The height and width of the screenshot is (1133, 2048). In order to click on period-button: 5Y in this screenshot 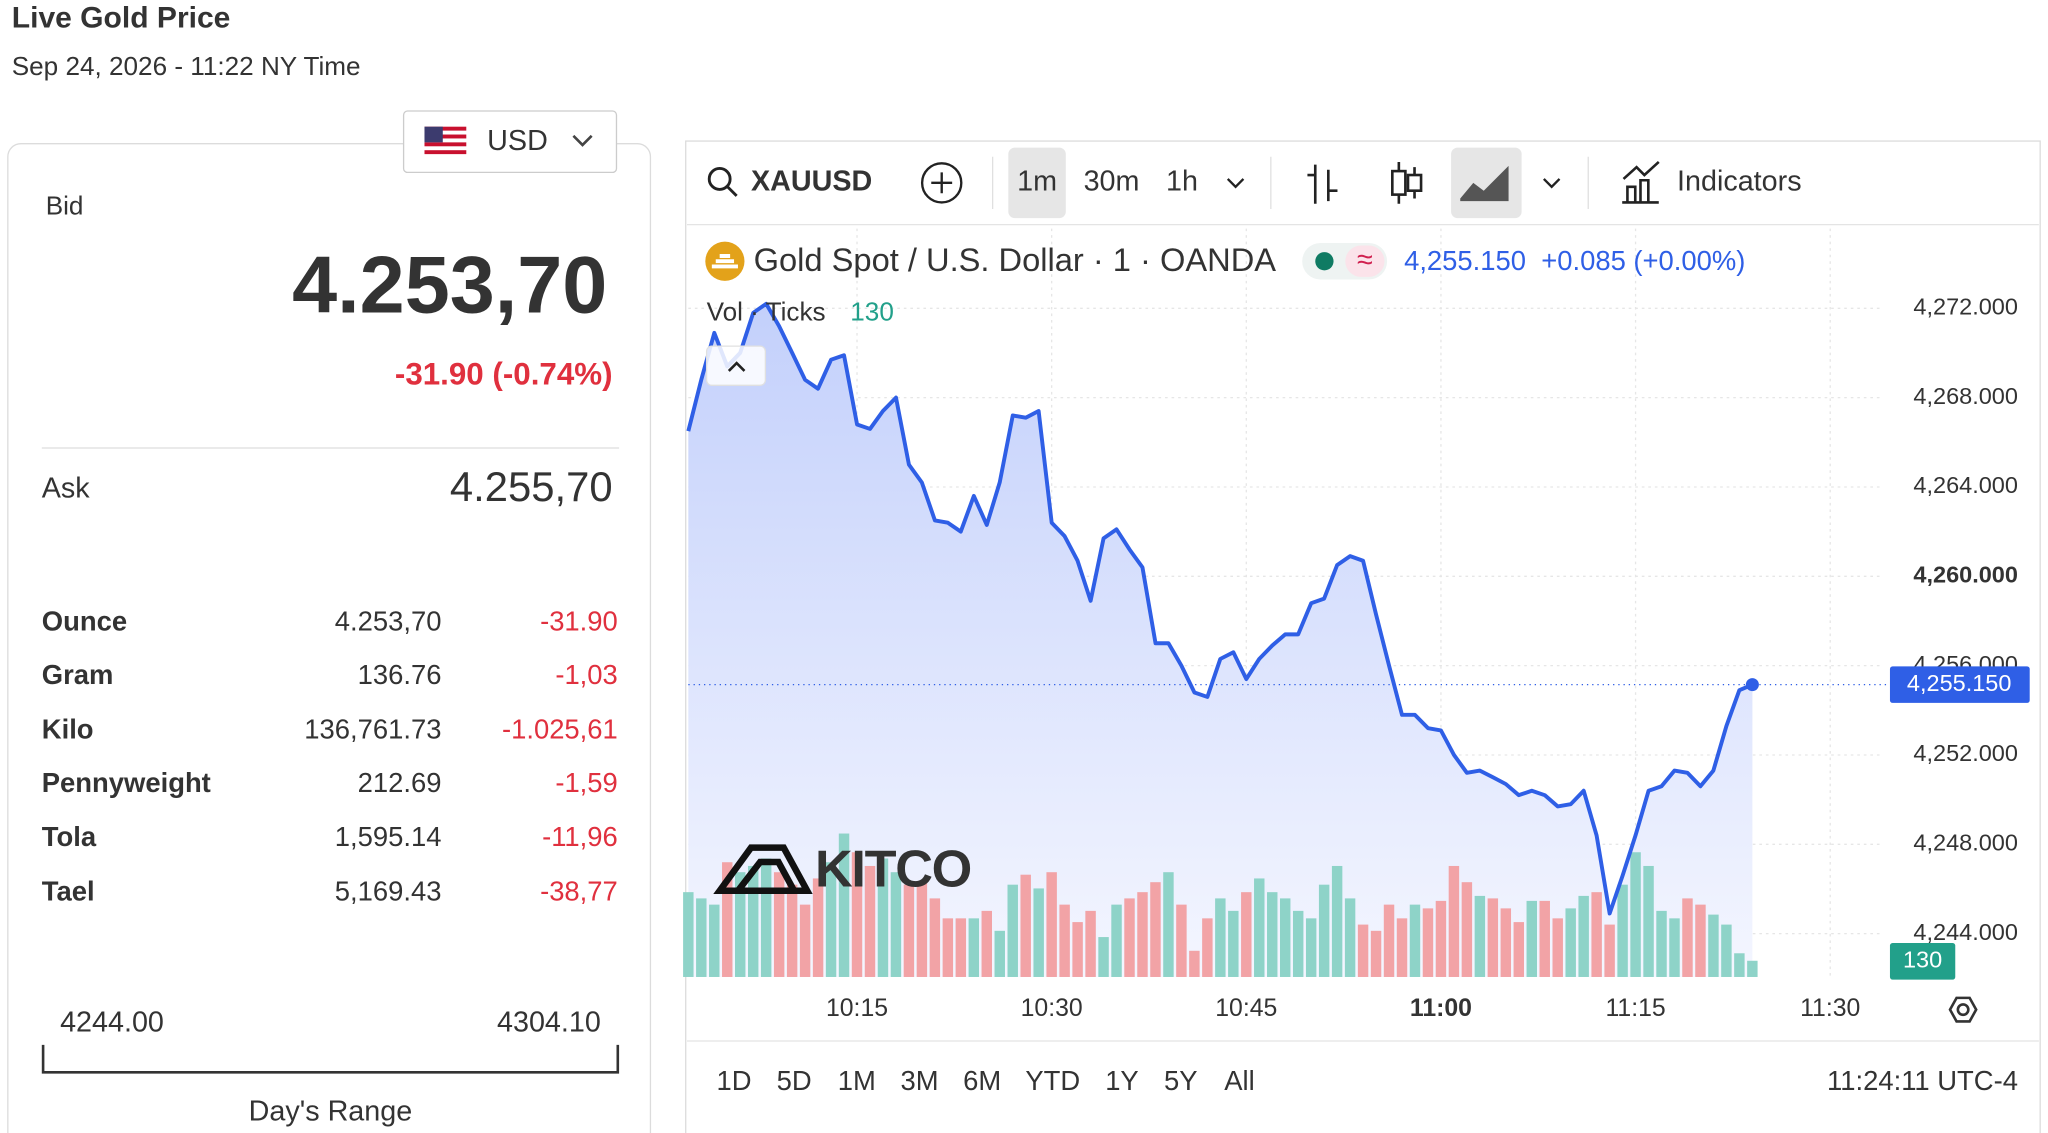, I will do `click(1181, 1080)`.